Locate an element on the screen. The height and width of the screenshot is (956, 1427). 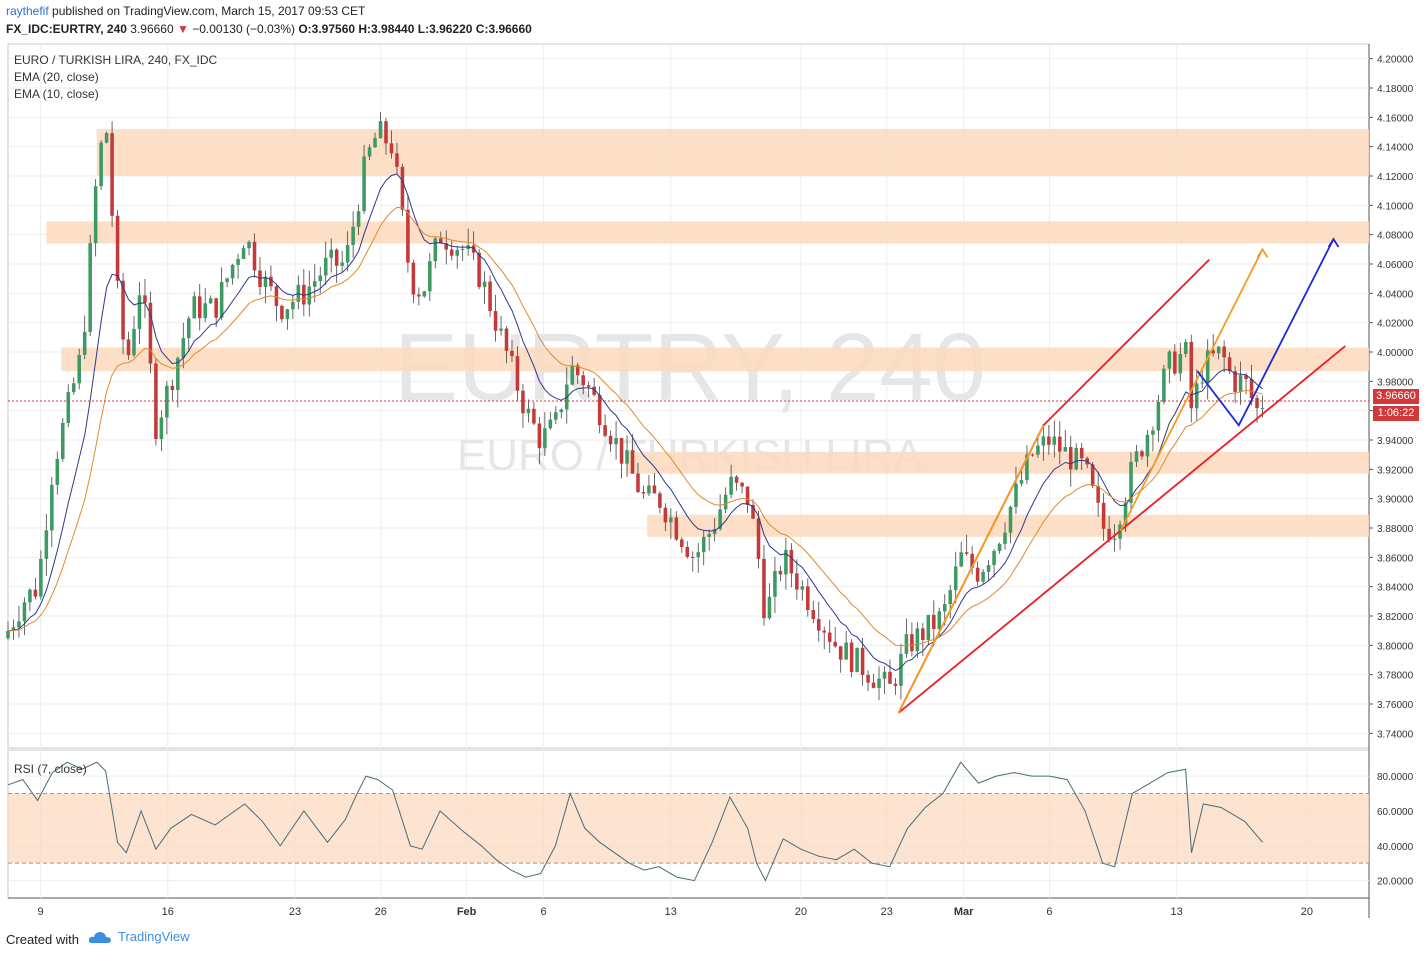
ohlc-values: O:3.97560 H:3.98440 L:3.96220 C:3.96660 is located at coordinates (415, 29).